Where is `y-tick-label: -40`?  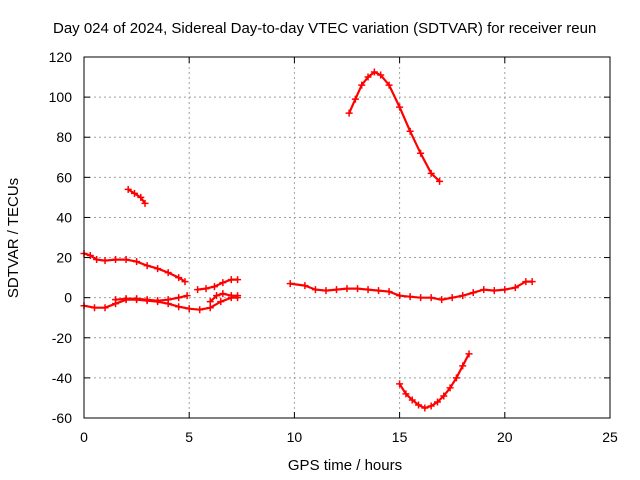 y-tick-label: -40 is located at coordinates (62, 378).